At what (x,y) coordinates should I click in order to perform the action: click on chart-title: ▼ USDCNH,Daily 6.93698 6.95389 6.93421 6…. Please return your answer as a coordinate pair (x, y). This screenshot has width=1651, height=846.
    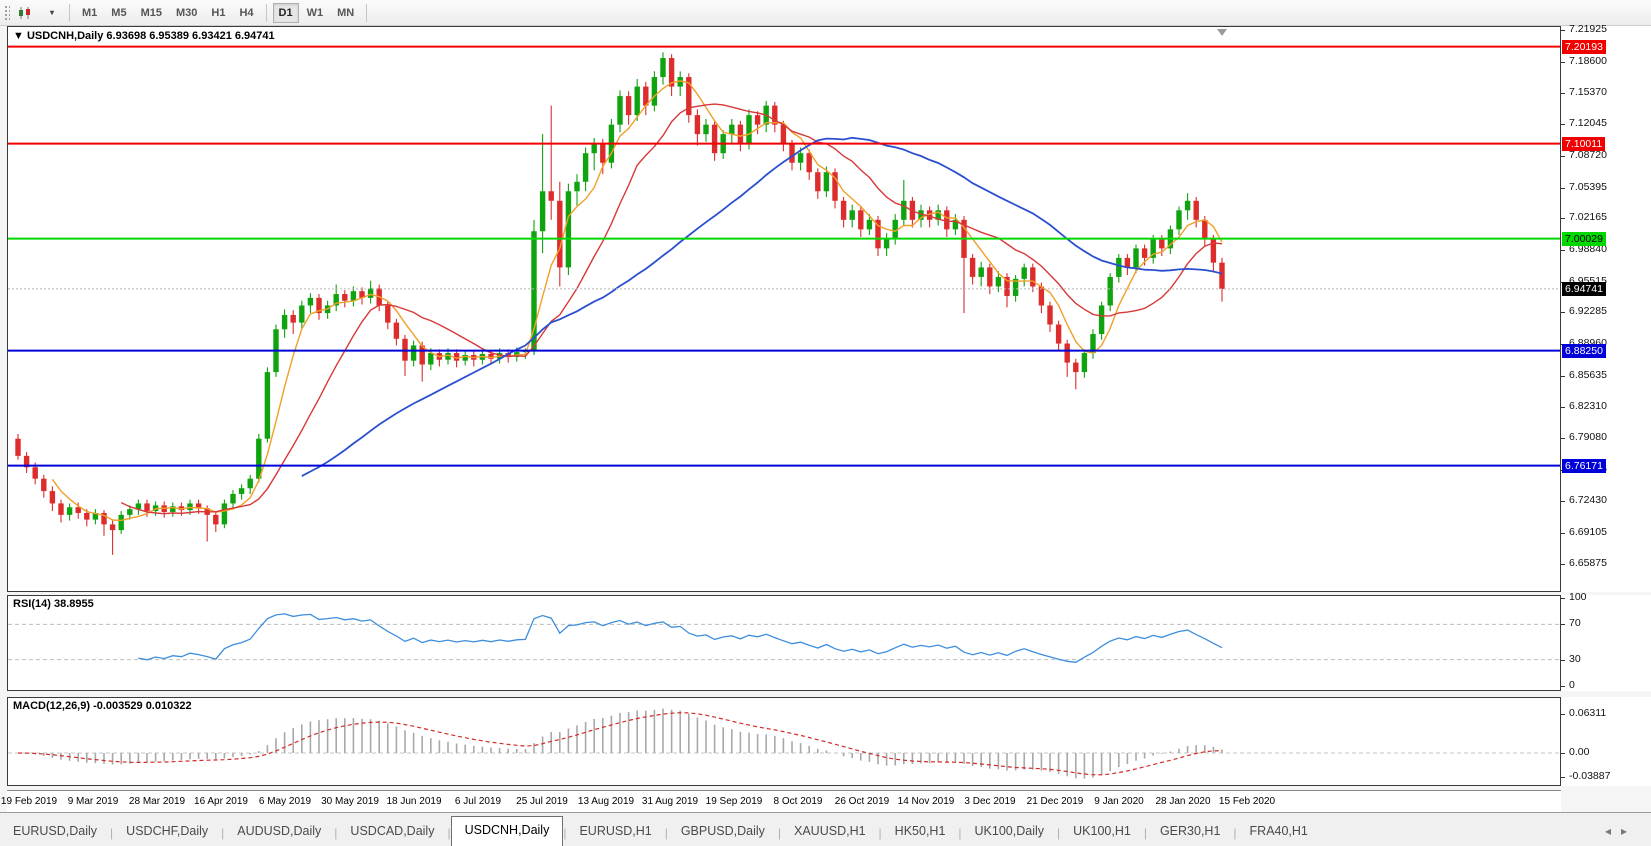
    Looking at the image, I should click on (144, 36).